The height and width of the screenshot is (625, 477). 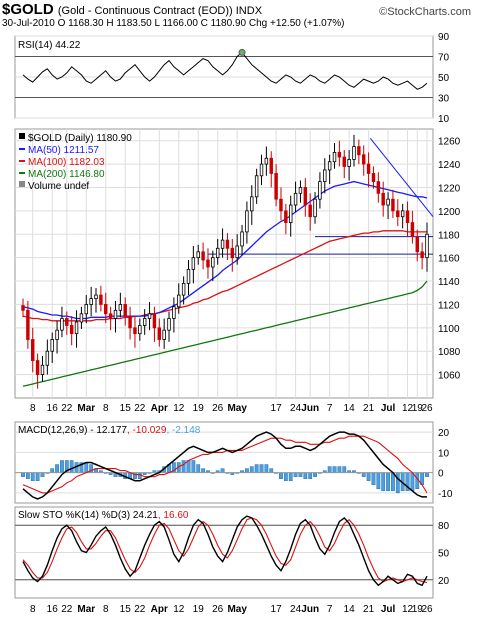 I want to click on x-tick-label: 14, so click(x=350, y=408).